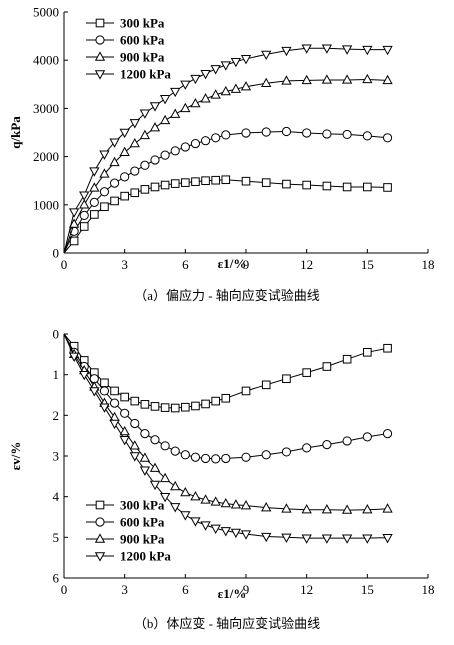 This screenshot has width=454, height=645. What do you see at coordinates (145, 556) in the screenshot?
I see `legend-label: 1200 kPa` at bounding box center [145, 556].